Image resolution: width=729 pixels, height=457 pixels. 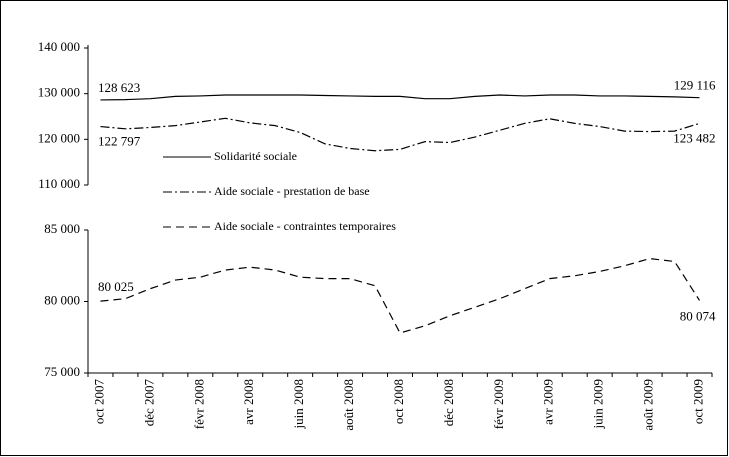 I want to click on y-tick-label: 80 000, so click(x=62, y=299).